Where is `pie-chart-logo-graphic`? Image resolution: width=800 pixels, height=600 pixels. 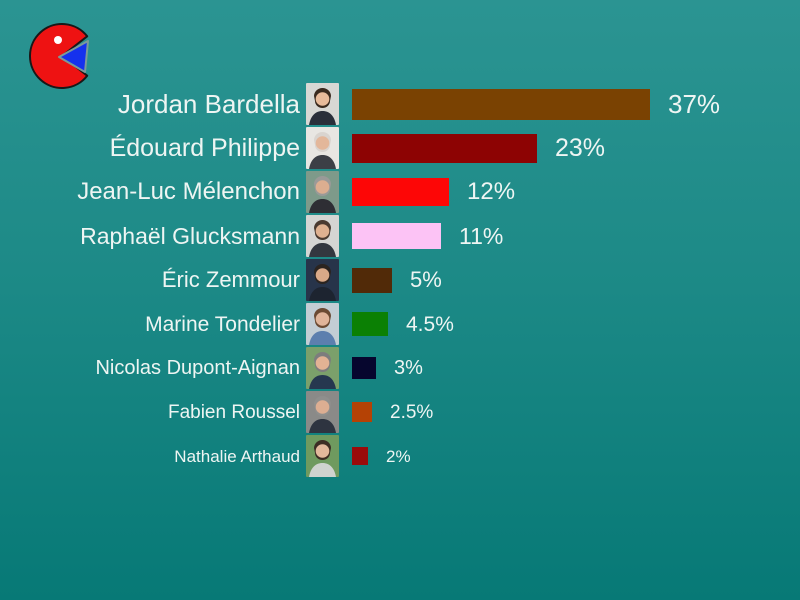 pie-chart-logo-graphic is located at coordinates (58, 56).